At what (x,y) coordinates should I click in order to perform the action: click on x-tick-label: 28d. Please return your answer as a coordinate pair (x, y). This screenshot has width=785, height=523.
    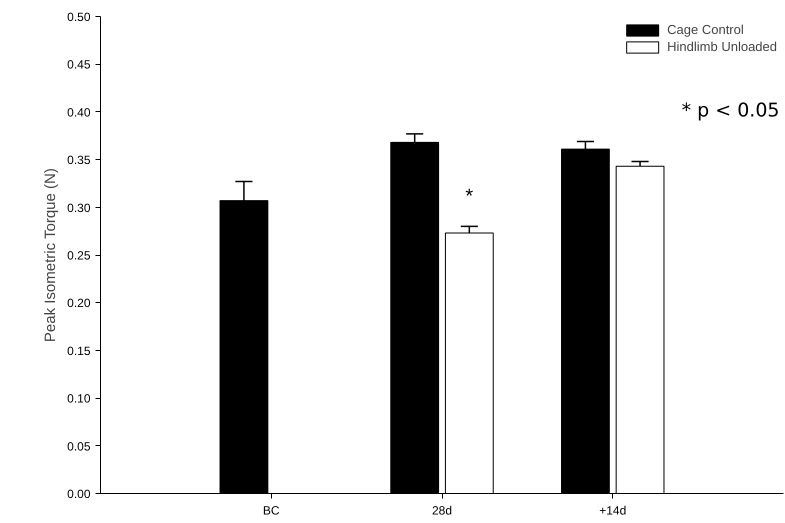
    Looking at the image, I should click on (442, 511).